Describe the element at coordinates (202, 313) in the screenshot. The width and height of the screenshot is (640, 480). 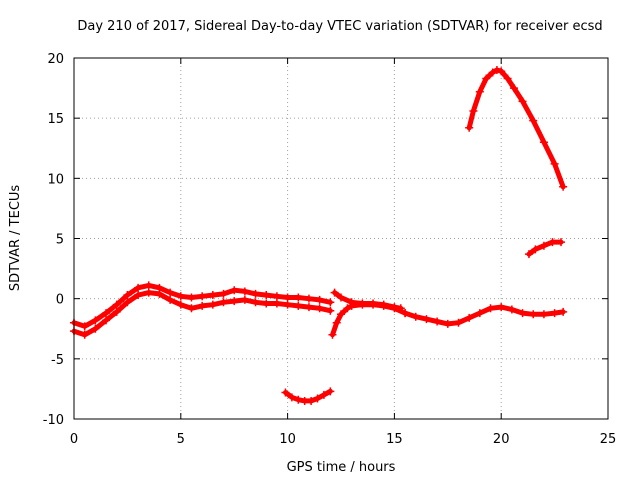
I see `series-main-band-lower` at that location.